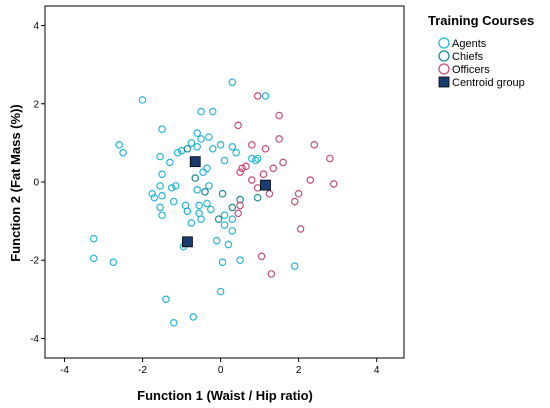  What do you see at coordinates (377, 370) in the screenshot?
I see `x-tick-label-4: 4` at bounding box center [377, 370].